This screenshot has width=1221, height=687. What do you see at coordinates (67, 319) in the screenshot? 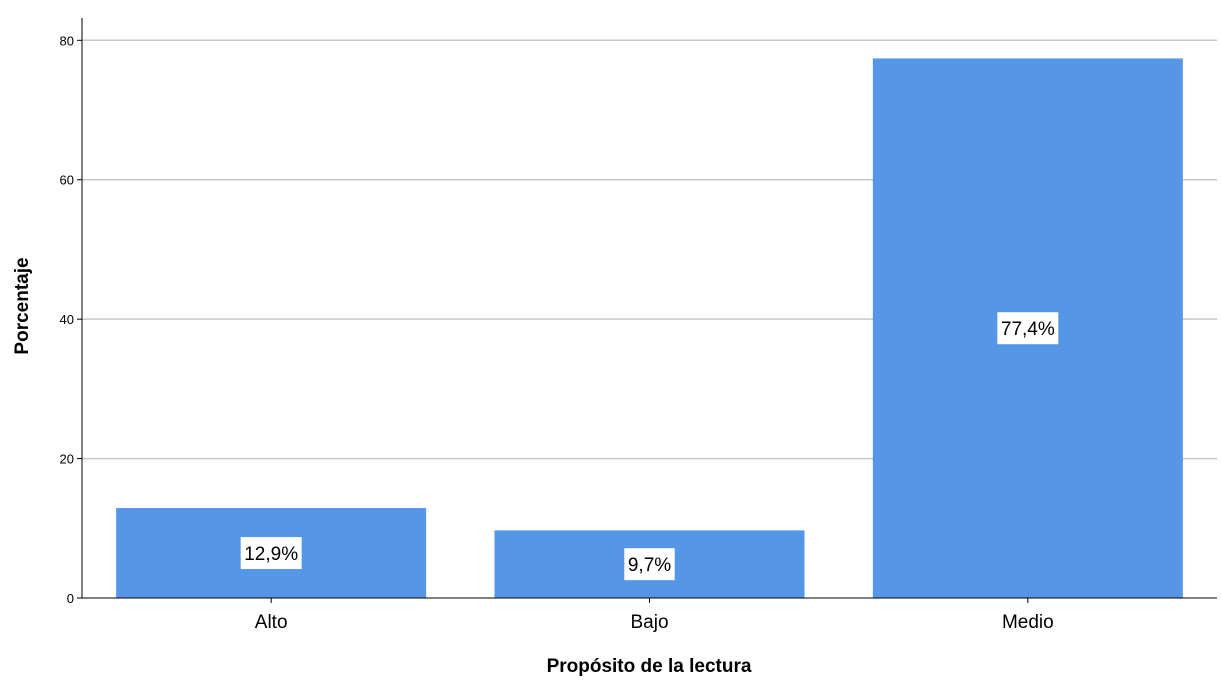
I see `y-tick-label: 40` at bounding box center [67, 319].